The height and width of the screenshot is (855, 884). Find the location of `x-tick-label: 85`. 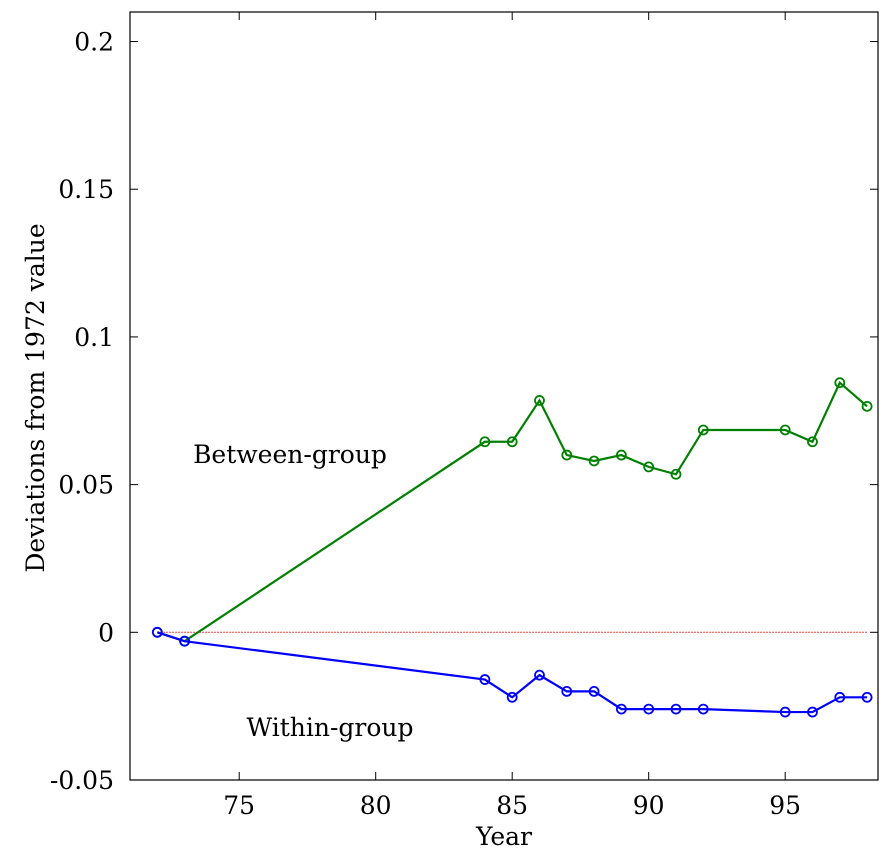

x-tick-label: 85 is located at coordinates (512, 805).